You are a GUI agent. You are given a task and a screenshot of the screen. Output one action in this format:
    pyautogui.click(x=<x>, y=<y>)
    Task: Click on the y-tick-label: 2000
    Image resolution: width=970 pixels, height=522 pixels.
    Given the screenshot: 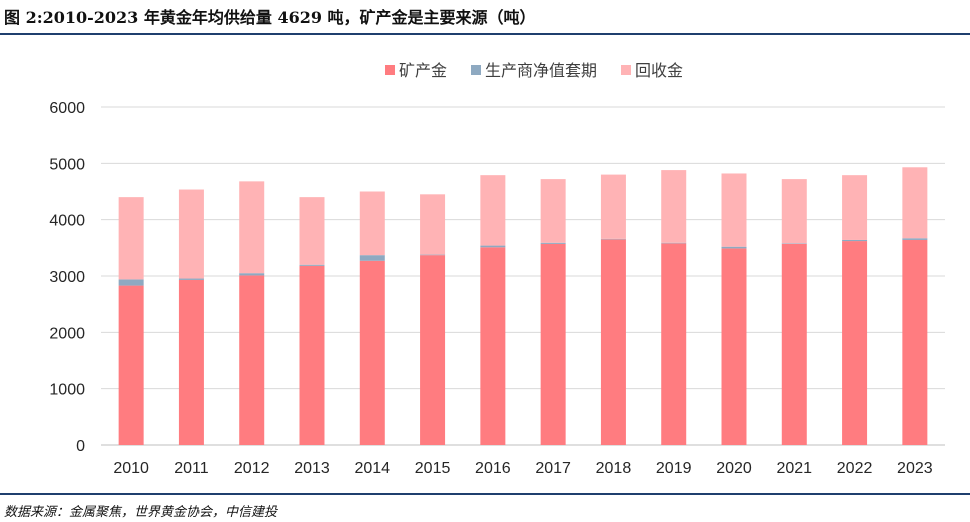 What is the action you would take?
    pyautogui.click(x=67, y=333)
    